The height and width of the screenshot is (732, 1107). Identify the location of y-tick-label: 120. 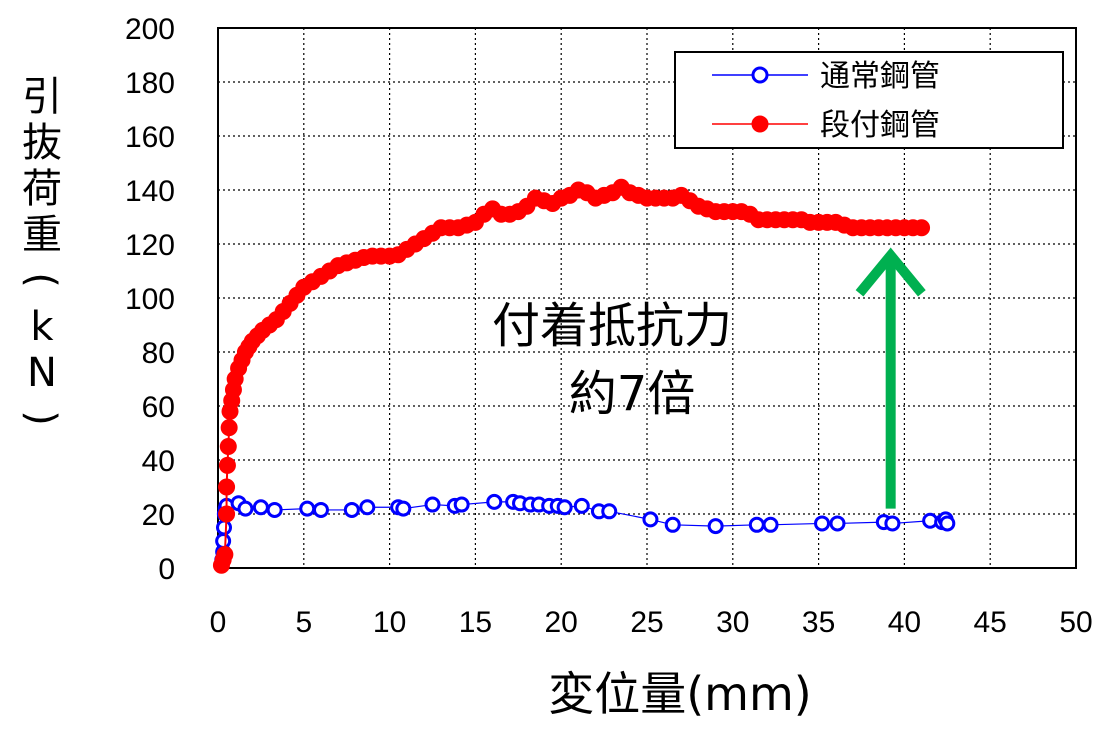
(150, 245).